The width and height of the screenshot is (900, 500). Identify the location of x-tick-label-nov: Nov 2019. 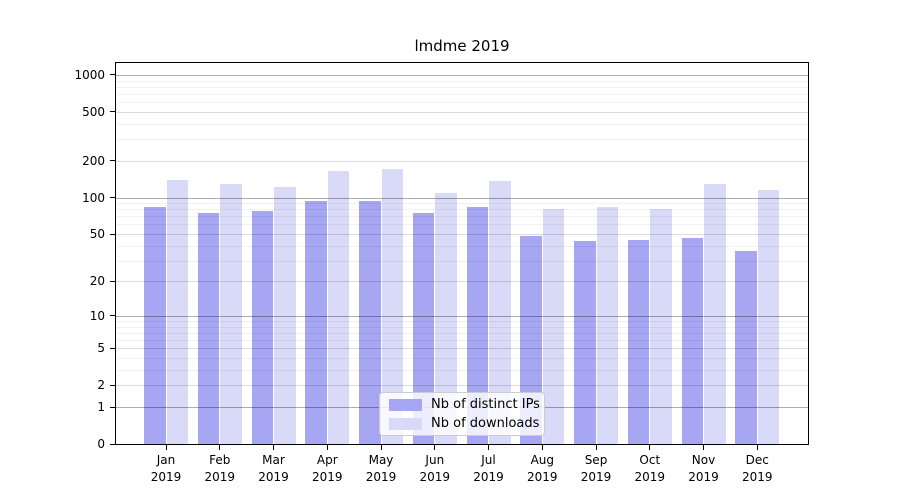
(703, 468).